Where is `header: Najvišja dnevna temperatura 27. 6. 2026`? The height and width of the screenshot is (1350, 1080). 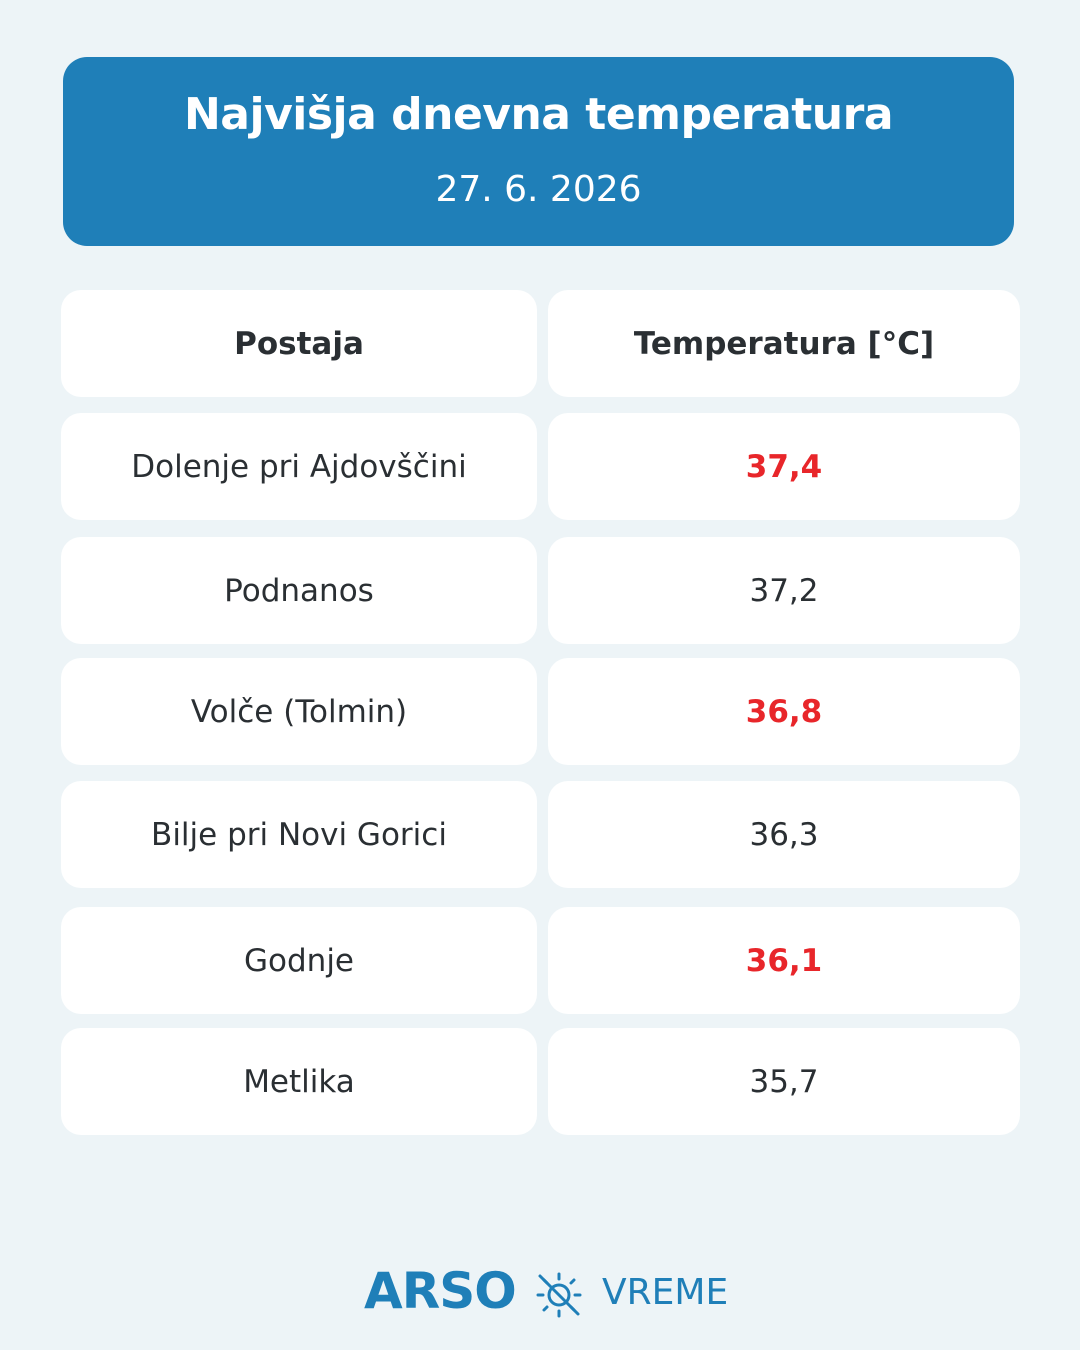
header: Najvišja dnevna temperatura 27. 6. 2026 is located at coordinates (538, 151).